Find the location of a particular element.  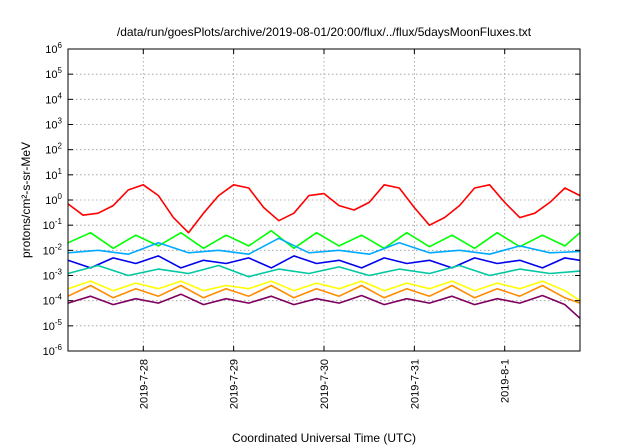

y-tick-label: 10⁻⁵ is located at coordinates (53, 325).